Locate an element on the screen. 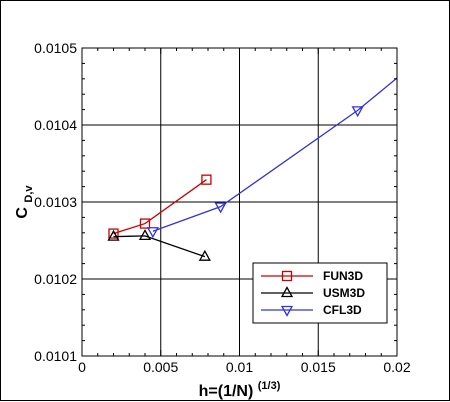  y-axis-label: C D,v is located at coordinates (24, 202).